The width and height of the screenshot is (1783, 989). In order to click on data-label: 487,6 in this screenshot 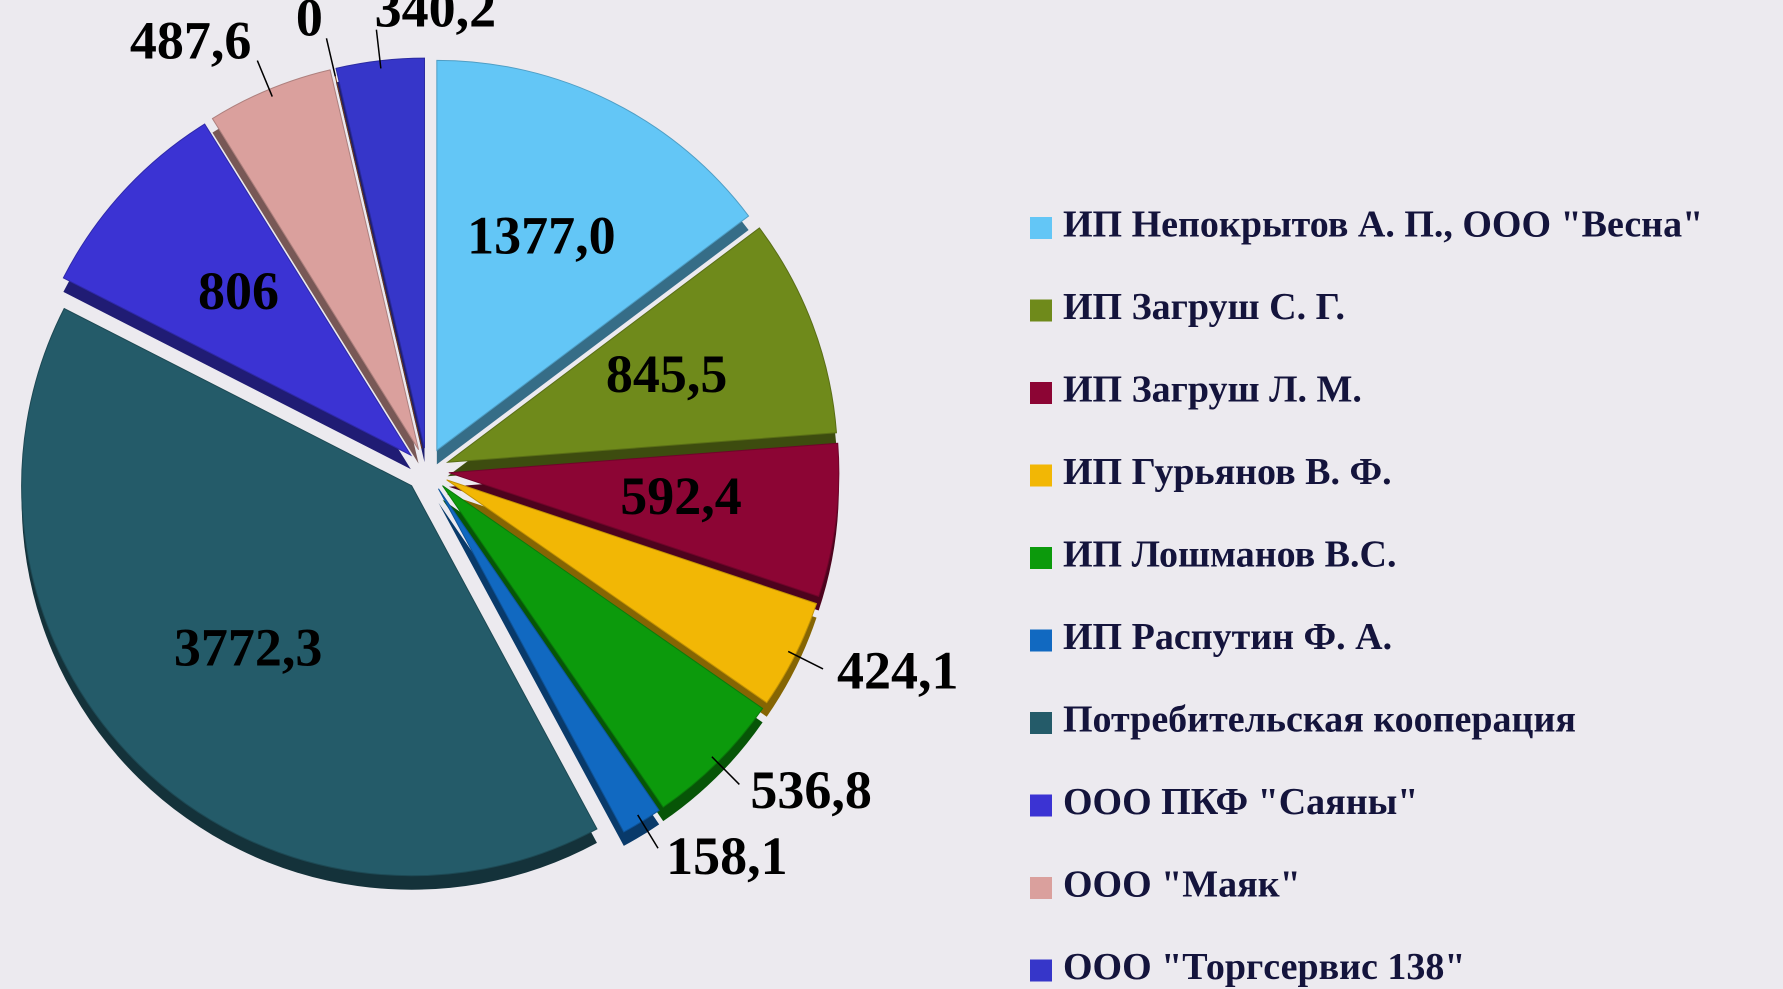, I will do `click(191, 41)`.